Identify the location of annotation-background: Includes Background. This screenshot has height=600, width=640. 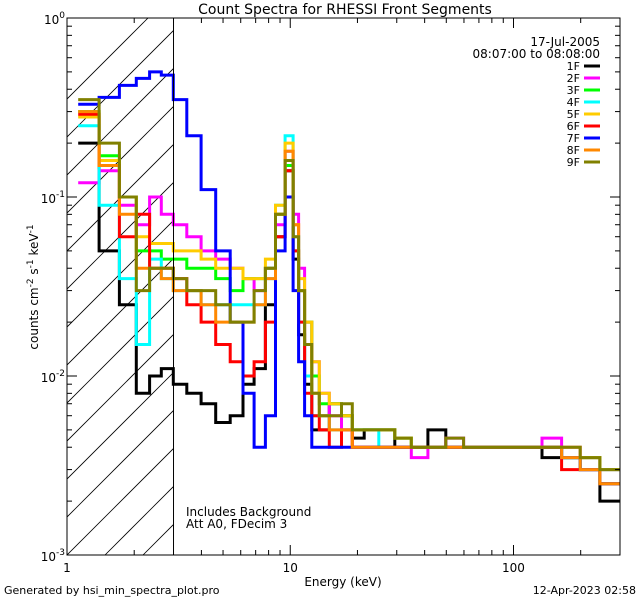
(248, 512).